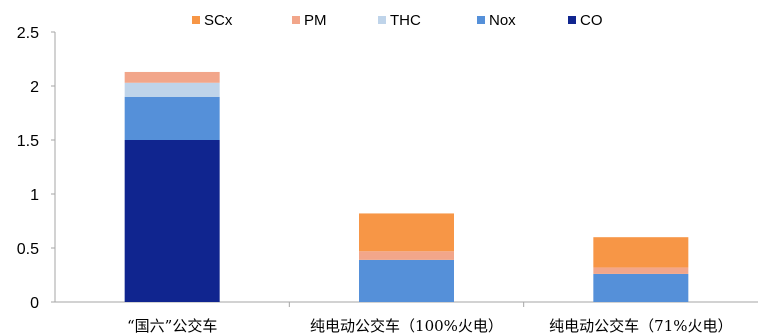 This screenshot has height=336, width=758. What do you see at coordinates (34, 87) in the screenshot?
I see `y-tick-label: 2` at bounding box center [34, 87].